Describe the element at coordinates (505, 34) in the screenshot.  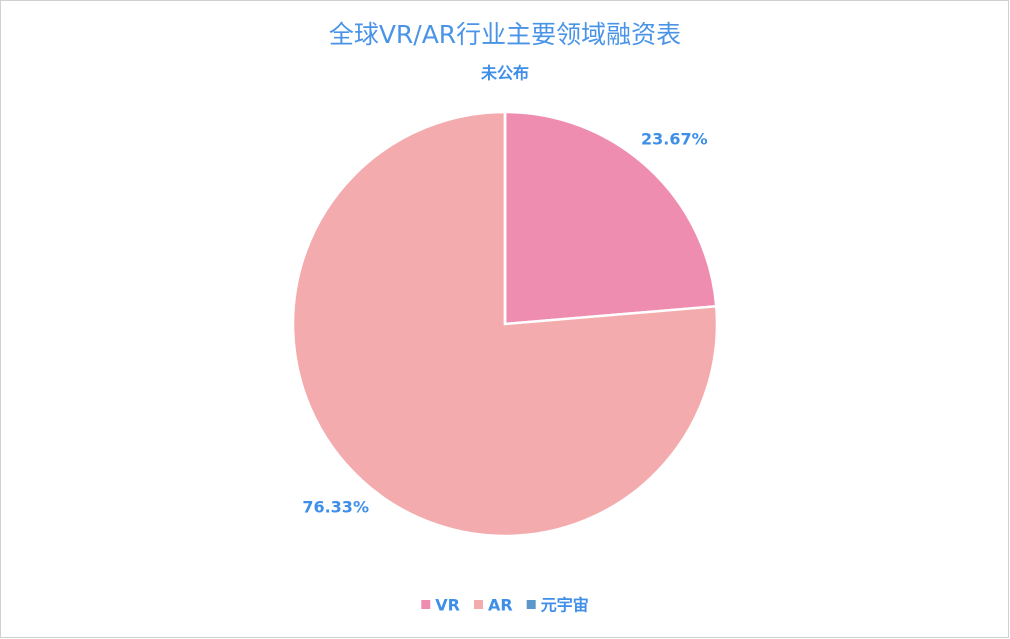
I see `chart-title: 全球VR/AR行业主要领域融资表` at that location.